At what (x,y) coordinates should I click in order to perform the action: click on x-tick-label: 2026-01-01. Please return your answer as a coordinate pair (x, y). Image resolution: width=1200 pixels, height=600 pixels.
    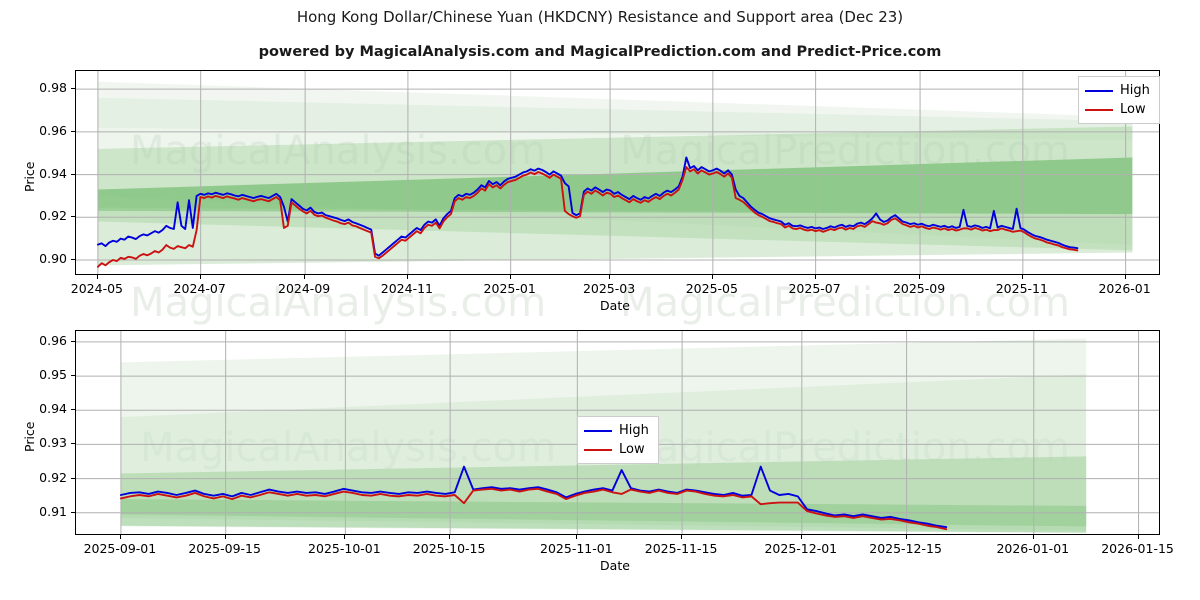
    Looking at the image, I should click on (1033, 548).